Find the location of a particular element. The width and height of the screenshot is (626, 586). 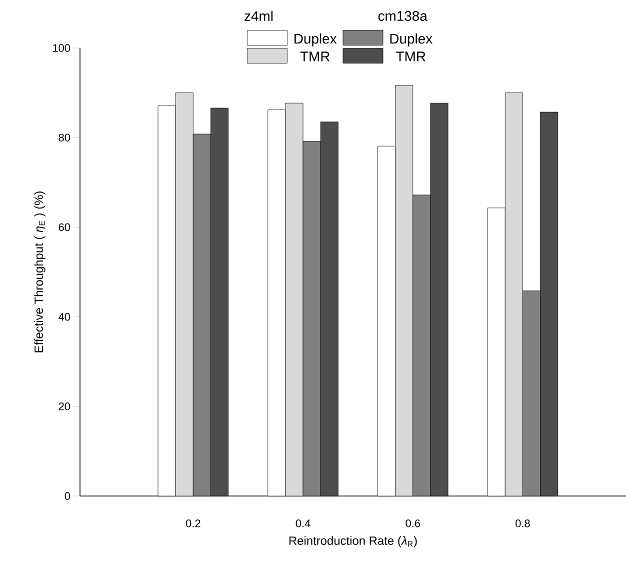

y-tick-label: 40 is located at coordinates (64, 316).